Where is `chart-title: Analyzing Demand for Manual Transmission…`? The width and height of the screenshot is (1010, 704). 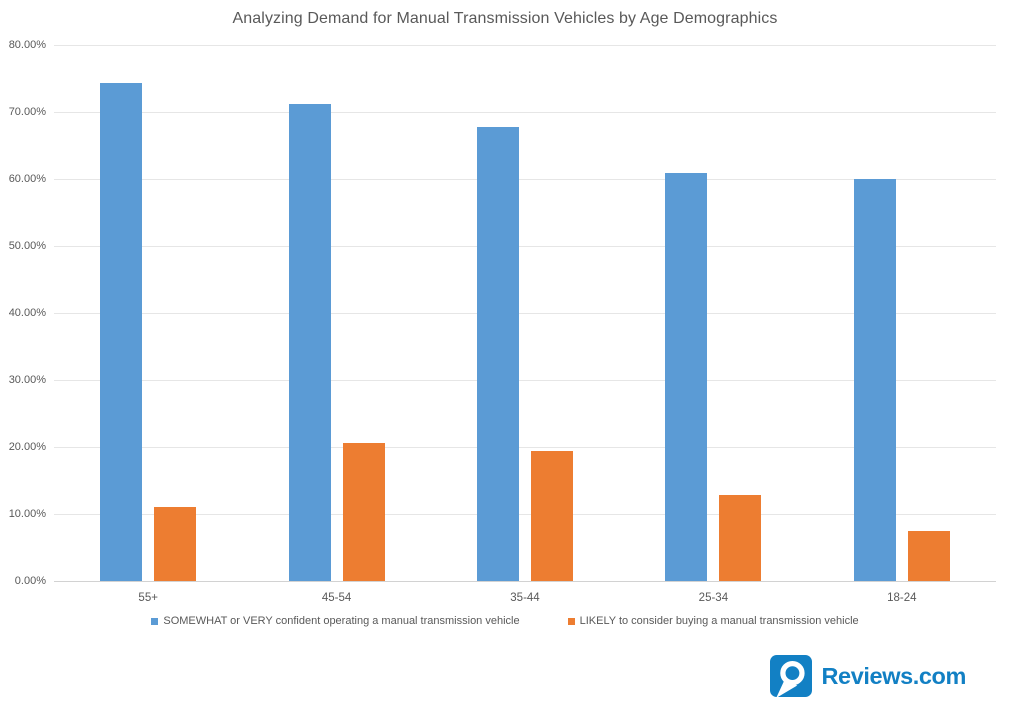 chart-title: Analyzing Demand for Manual Transmission… is located at coordinates (505, 18).